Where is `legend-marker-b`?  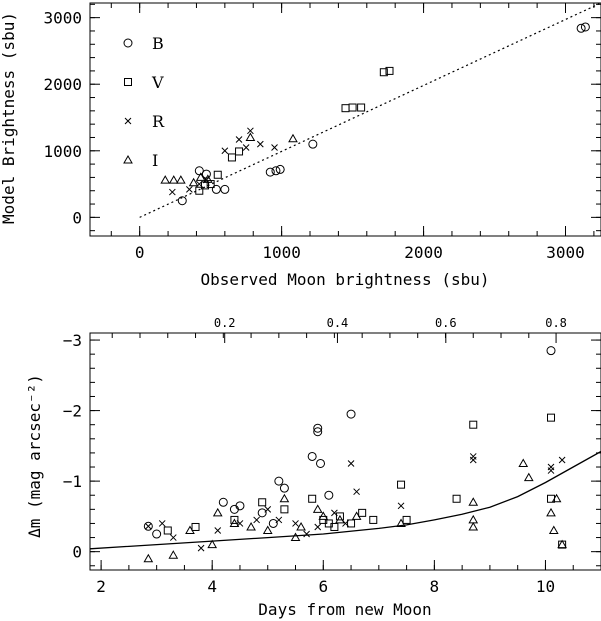
legend-marker-b is located at coordinates (128, 43).